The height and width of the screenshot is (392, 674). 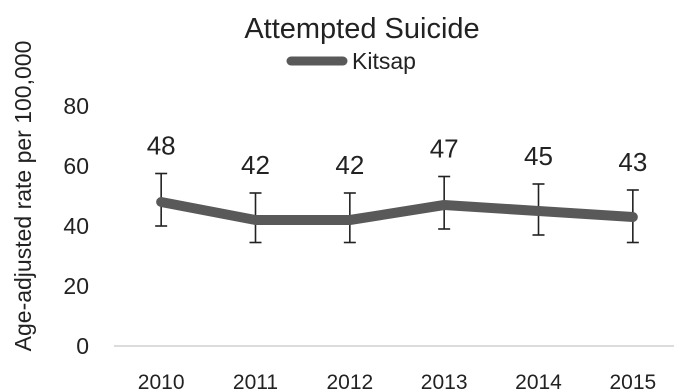 What do you see at coordinates (397, 156) in the screenshot?
I see `data-labels: 48 42 42 47 45 43` at bounding box center [397, 156].